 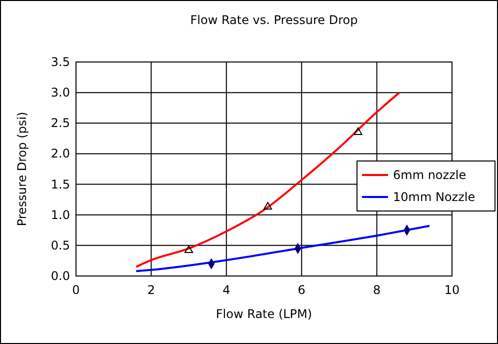 What do you see at coordinates (264, 314) in the screenshot?
I see `x-axis-title: Flow Rate (LPM)` at bounding box center [264, 314].